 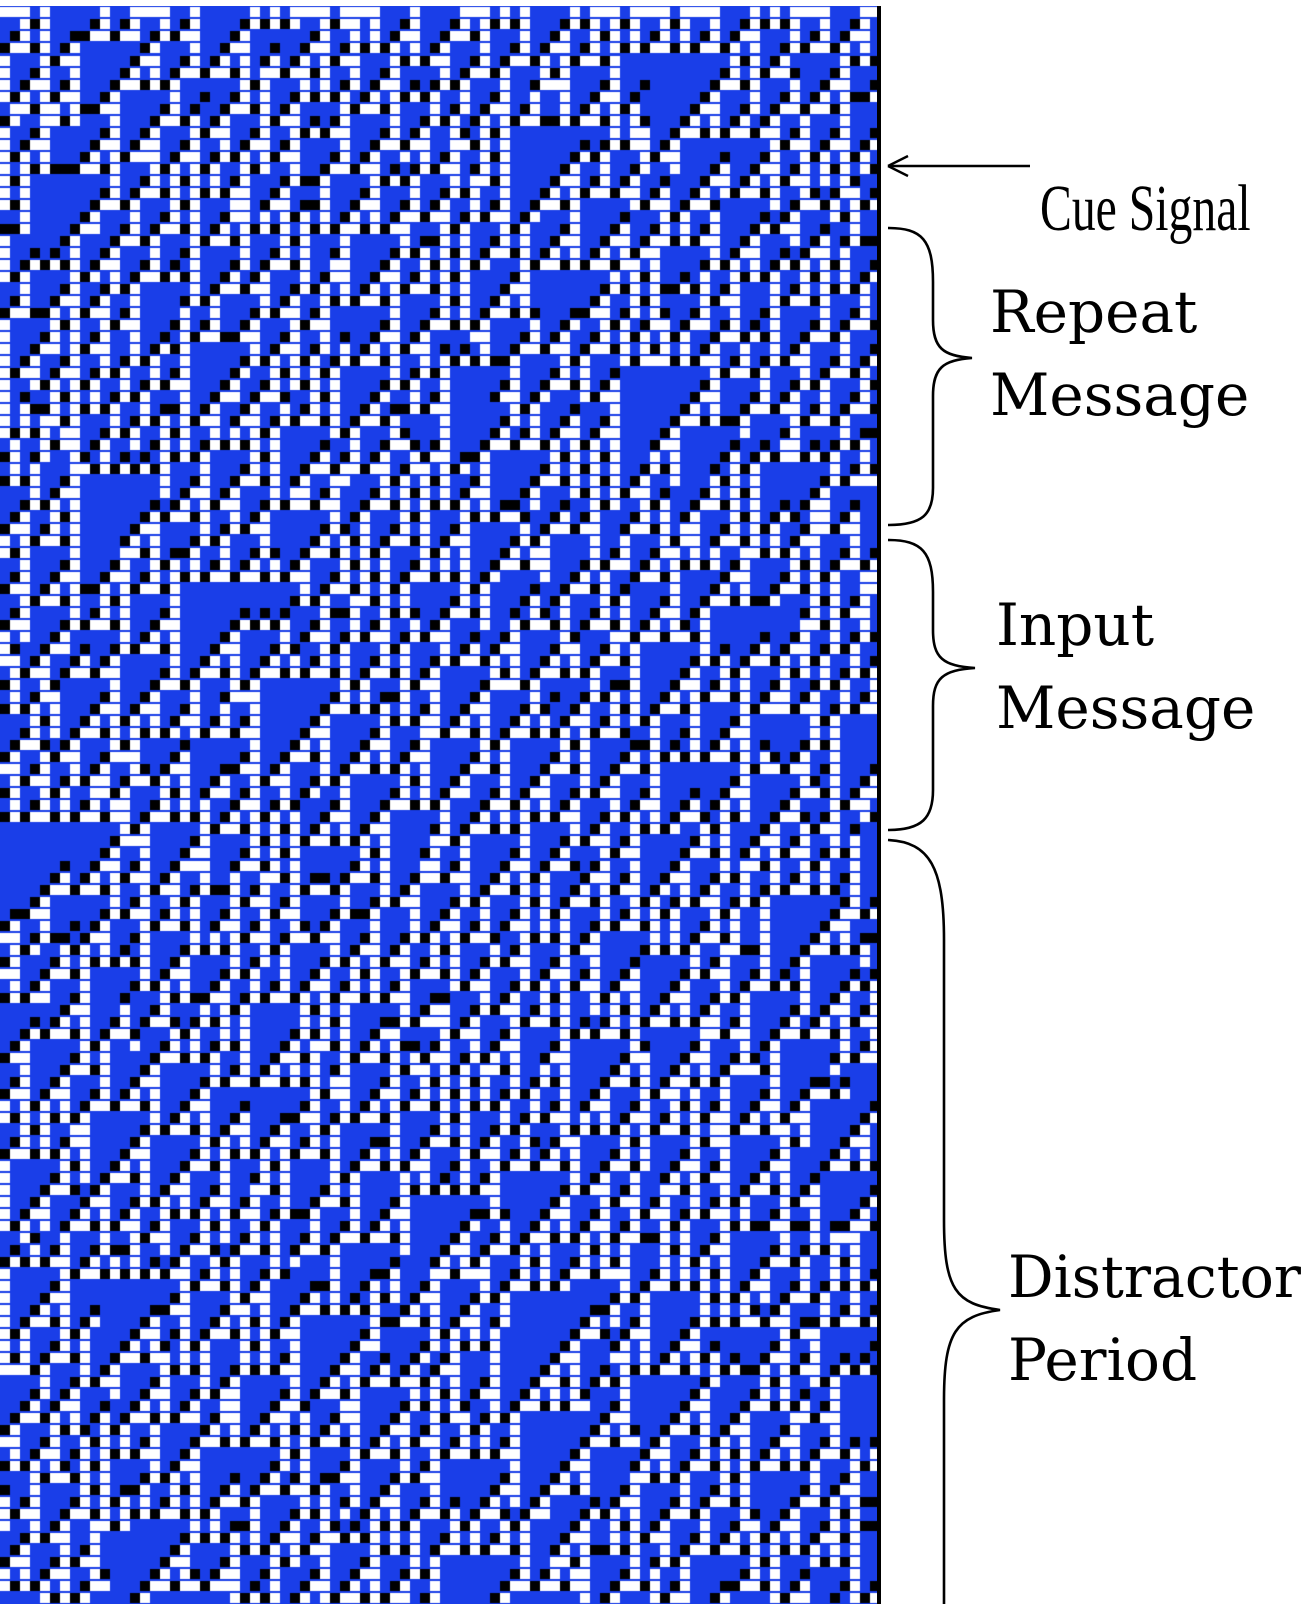 What do you see at coordinates (1125, 708) in the screenshot?
I see `input-message-label-line2: Message` at bounding box center [1125, 708].